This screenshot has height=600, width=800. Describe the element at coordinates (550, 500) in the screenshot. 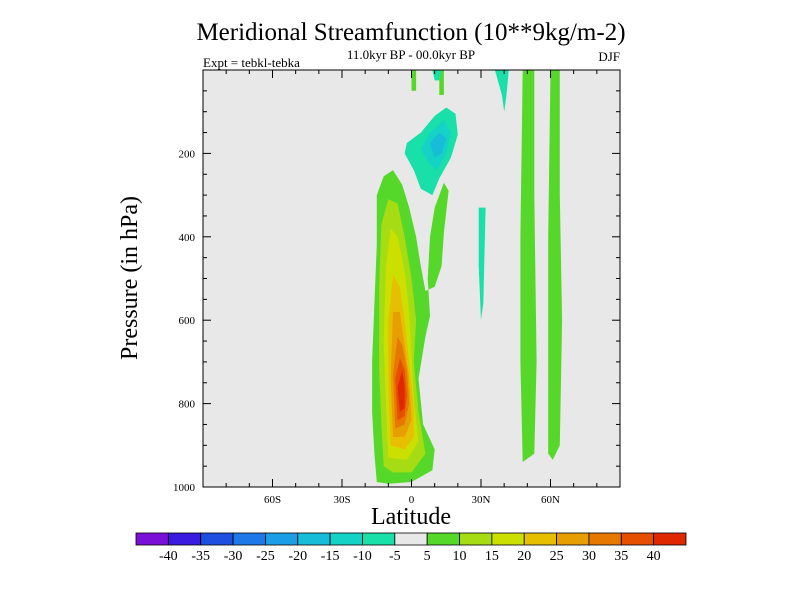

I see `x-tick-label: 60N` at that location.